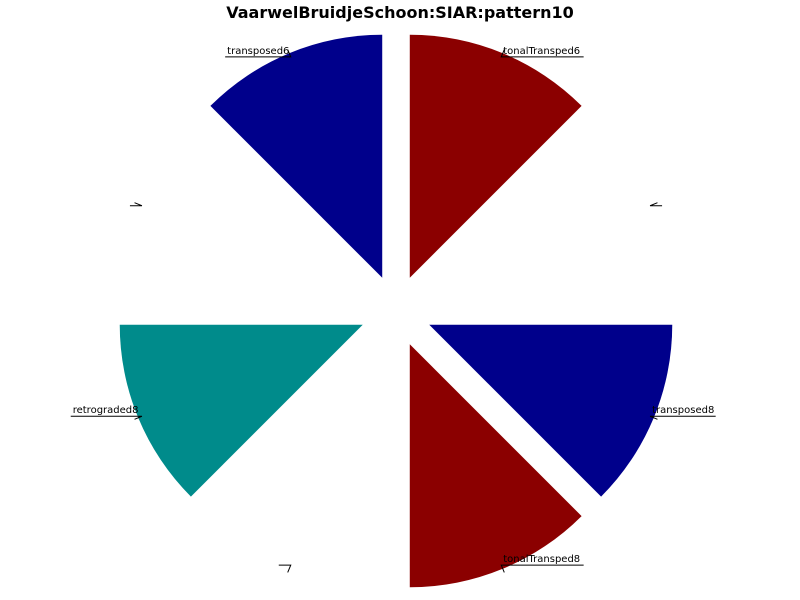 This screenshot has height=600, width=800. I want to click on slice-label: transposed6, so click(258, 51).